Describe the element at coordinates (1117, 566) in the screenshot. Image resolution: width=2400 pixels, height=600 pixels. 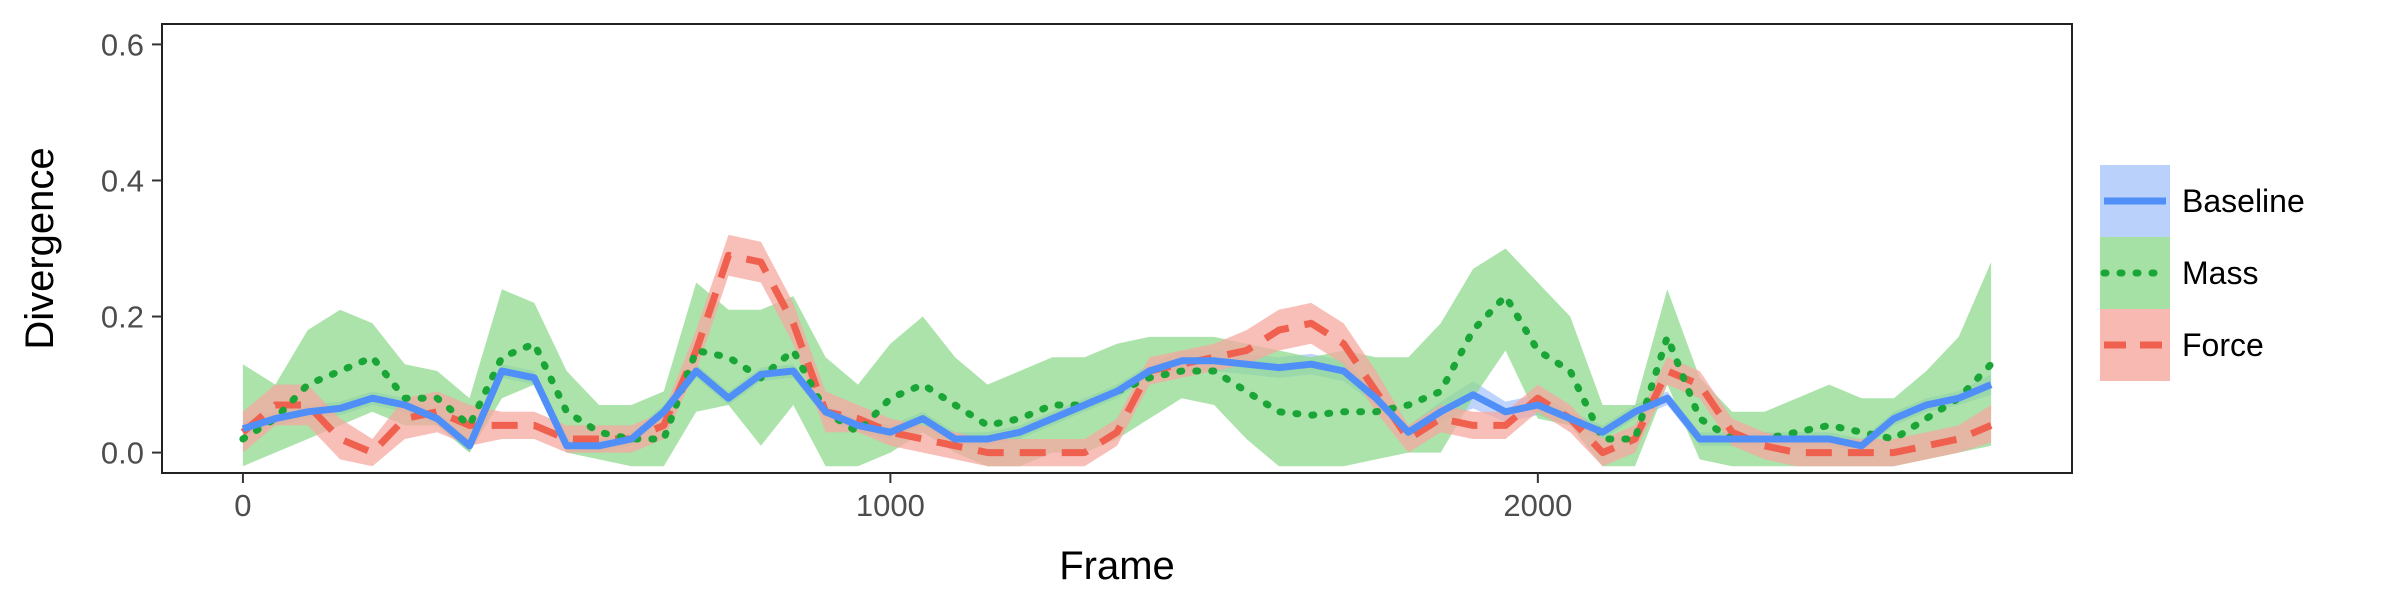
I see `x-axis-title: Frame` at that location.